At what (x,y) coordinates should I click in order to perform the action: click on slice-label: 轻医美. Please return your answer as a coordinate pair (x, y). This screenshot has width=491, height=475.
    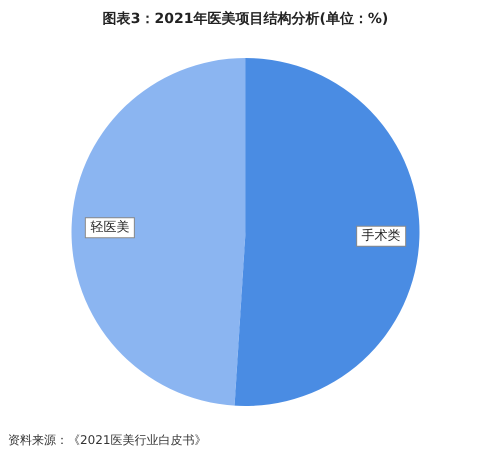
    Looking at the image, I should click on (110, 227).